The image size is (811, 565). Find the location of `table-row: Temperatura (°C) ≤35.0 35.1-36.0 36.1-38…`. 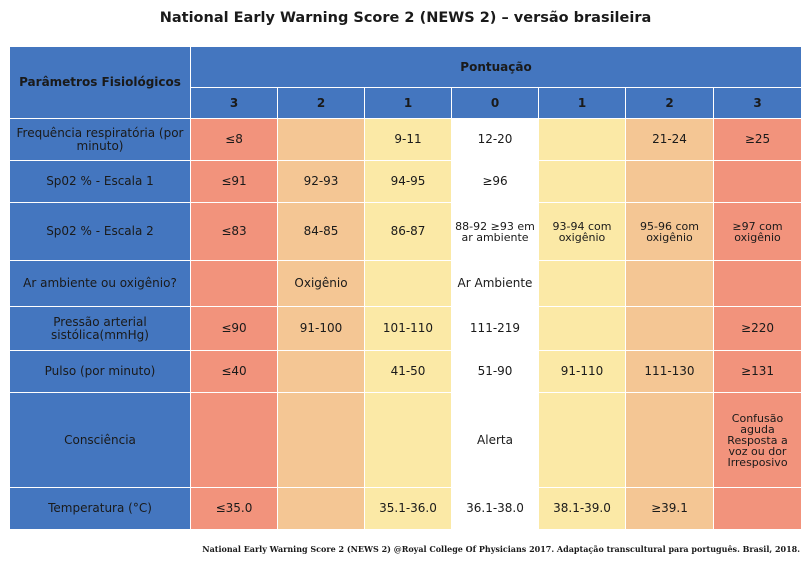

table-row: Temperatura (°C) ≤35.0 35.1-36.0 36.1-38… is located at coordinates (405, 508).